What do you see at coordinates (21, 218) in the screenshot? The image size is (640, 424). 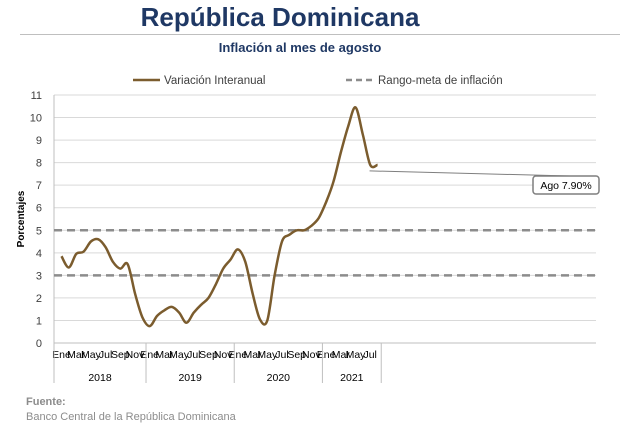 I see `y-axis-label: Porcentajes` at bounding box center [21, 218].